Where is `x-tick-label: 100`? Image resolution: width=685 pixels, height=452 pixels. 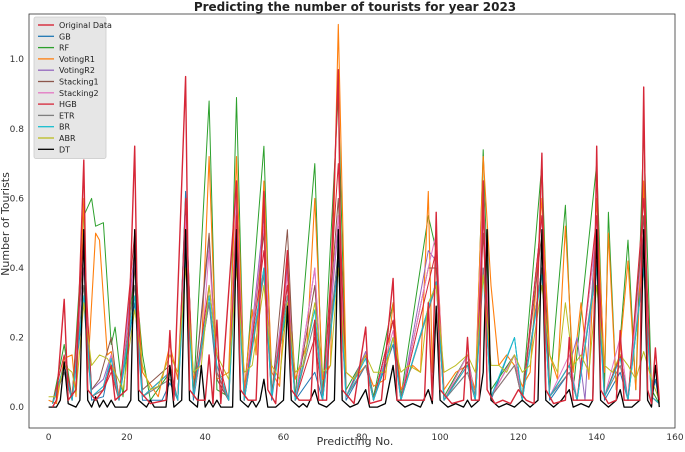 x-tick-label: 100 is located at coordinates (439, 438).